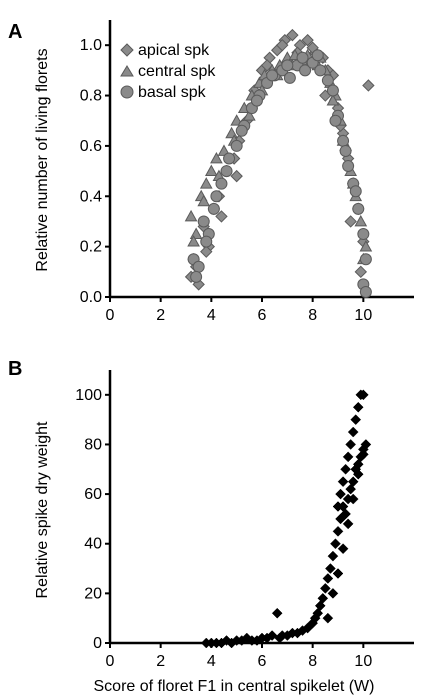 The width and height of the screenshot is (426, 696). What do you see at coordinates (177, 71) in the screenshot?
I see `legend-central-label: central spk` at bounding box center [177, 71].